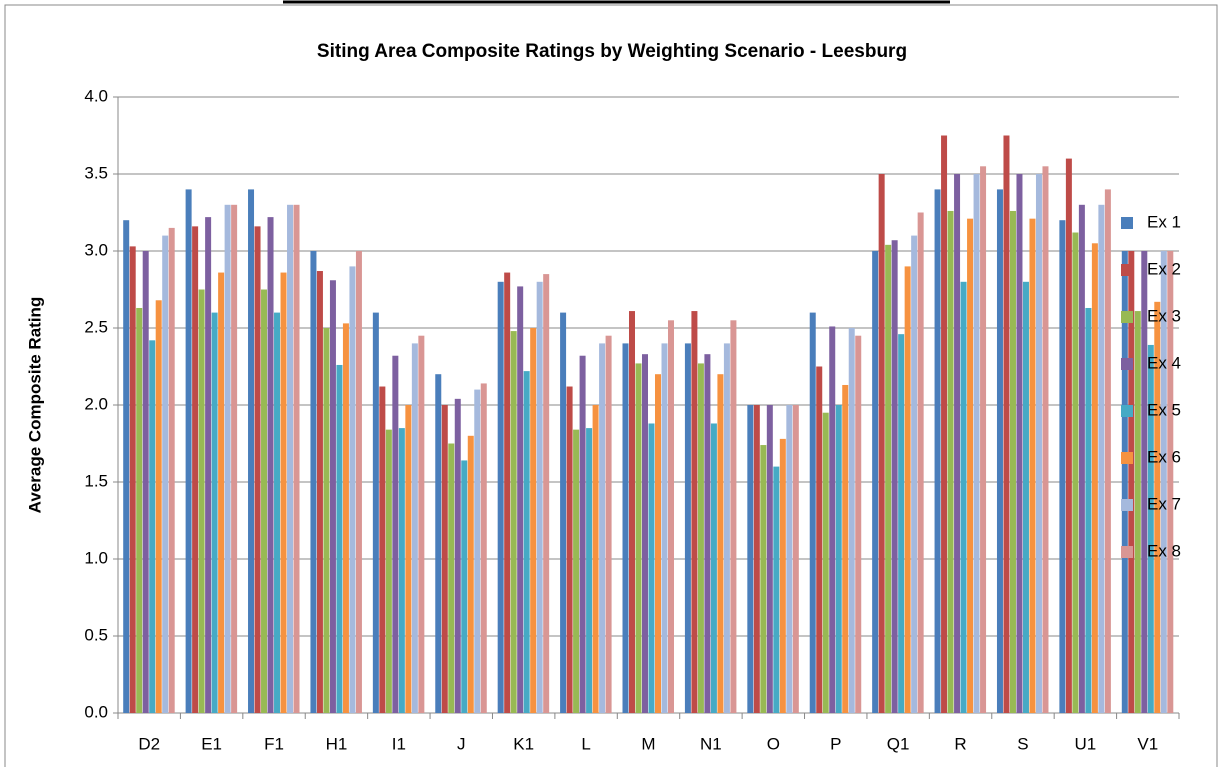 Image resolution: width=1221 pixels, height=767 pixels. Describe the element at coordinates (149, 743) in the screenshot. I see `x-tick-label: D2` at that location.